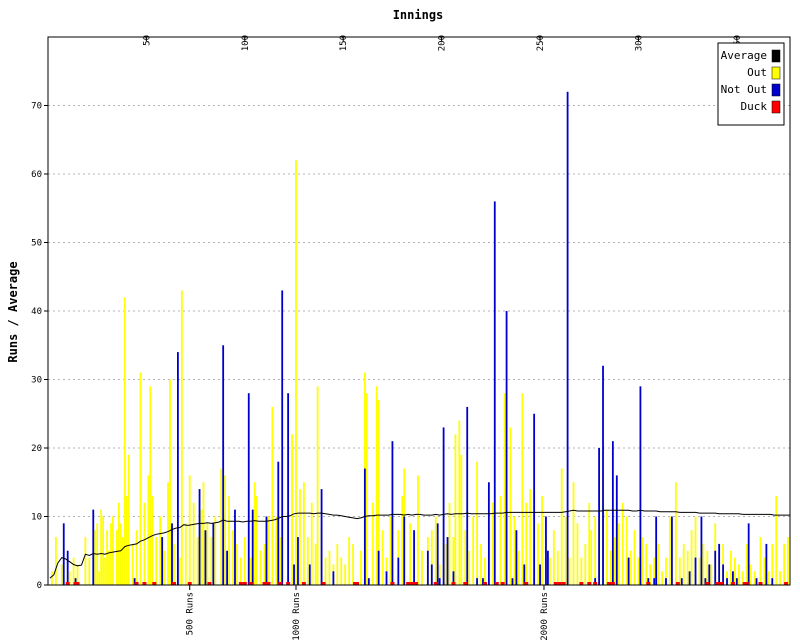 The width and height of the screenshot is (800, 640). What do you see at coordinates (147, 40) in the screenshot?
I see `x-tick-label: 50` at bounding box center [147, 40].